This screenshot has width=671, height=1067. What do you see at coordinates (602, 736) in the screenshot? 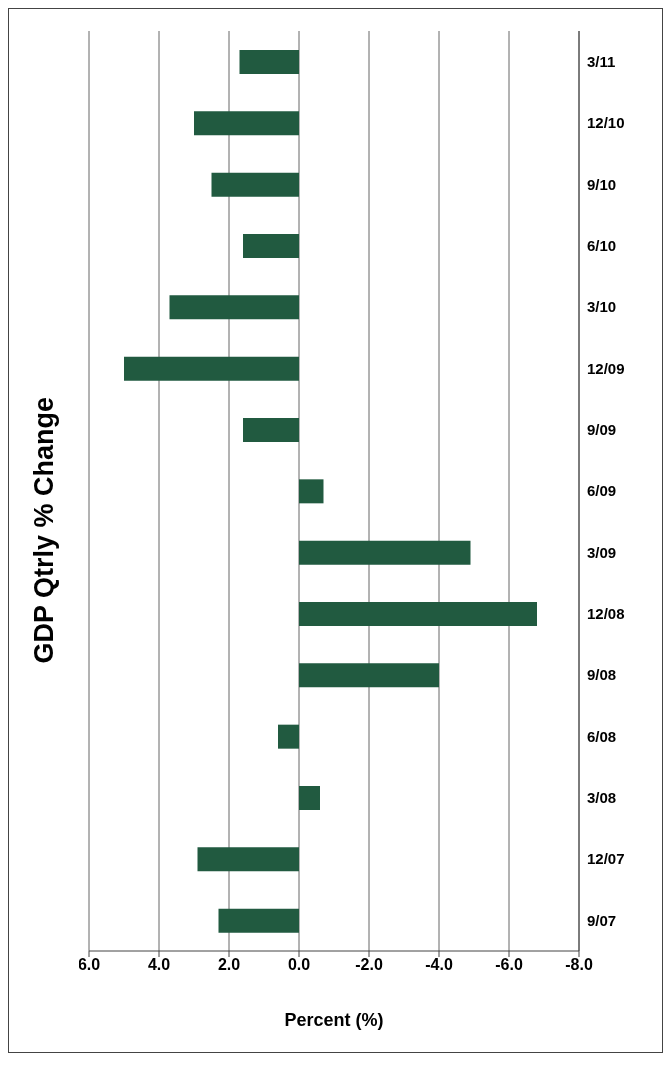
I see `y-tick-label: 6/08` at bounding box center [602, 736].